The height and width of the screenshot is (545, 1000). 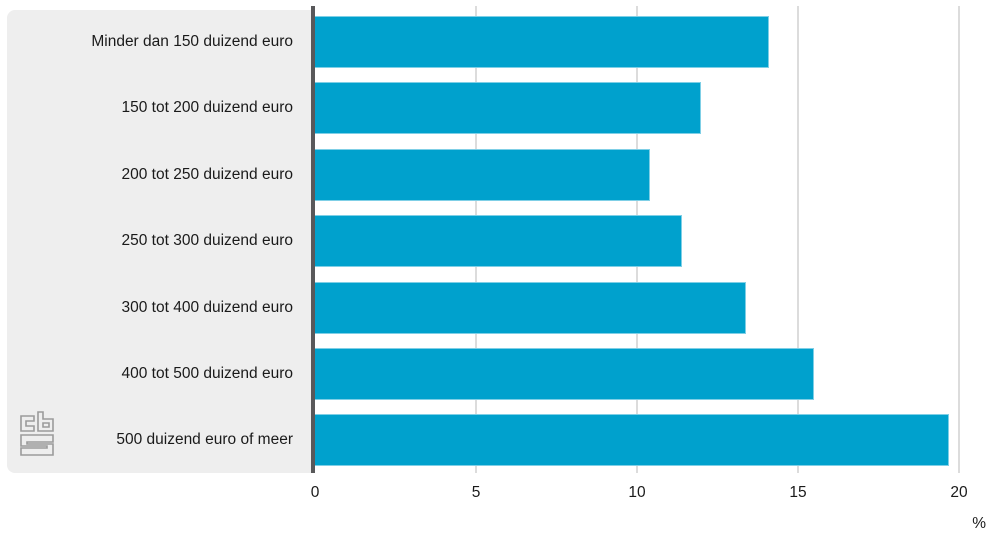 What do you see at coordinates (207, 307) in the screenshot?
I see `category-label: 300 tot 400 duizend euro` at bounding box center [207, 307].